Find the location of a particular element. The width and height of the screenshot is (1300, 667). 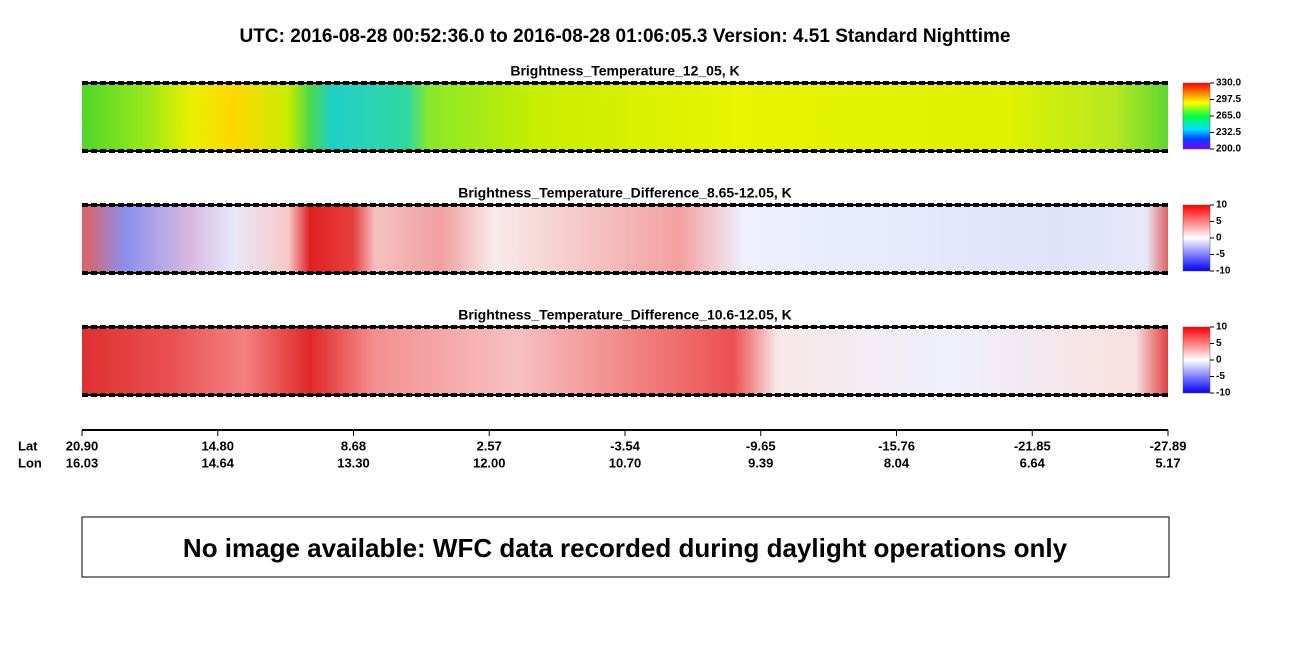

lat-label: -27.89 is located at coordinates (1168, 445).